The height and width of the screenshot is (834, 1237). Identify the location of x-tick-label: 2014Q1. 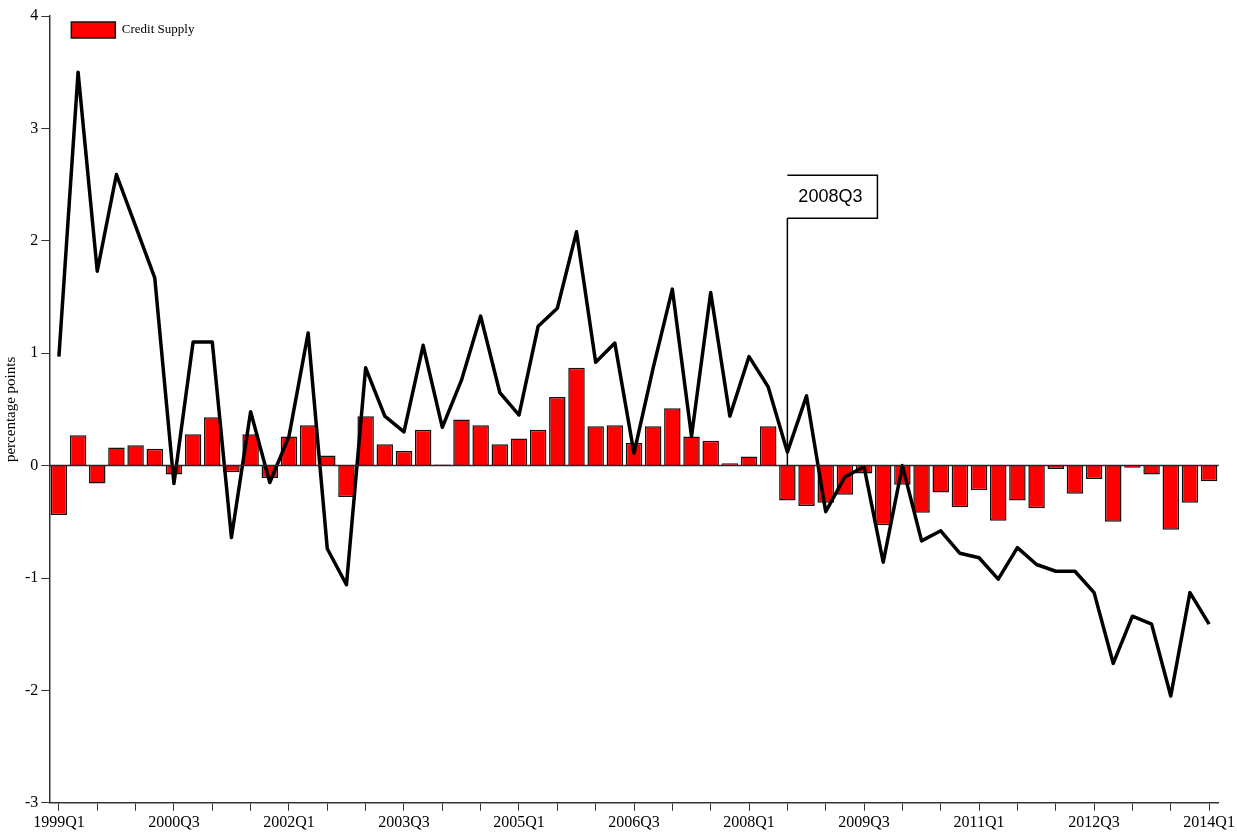
(1209, 821).